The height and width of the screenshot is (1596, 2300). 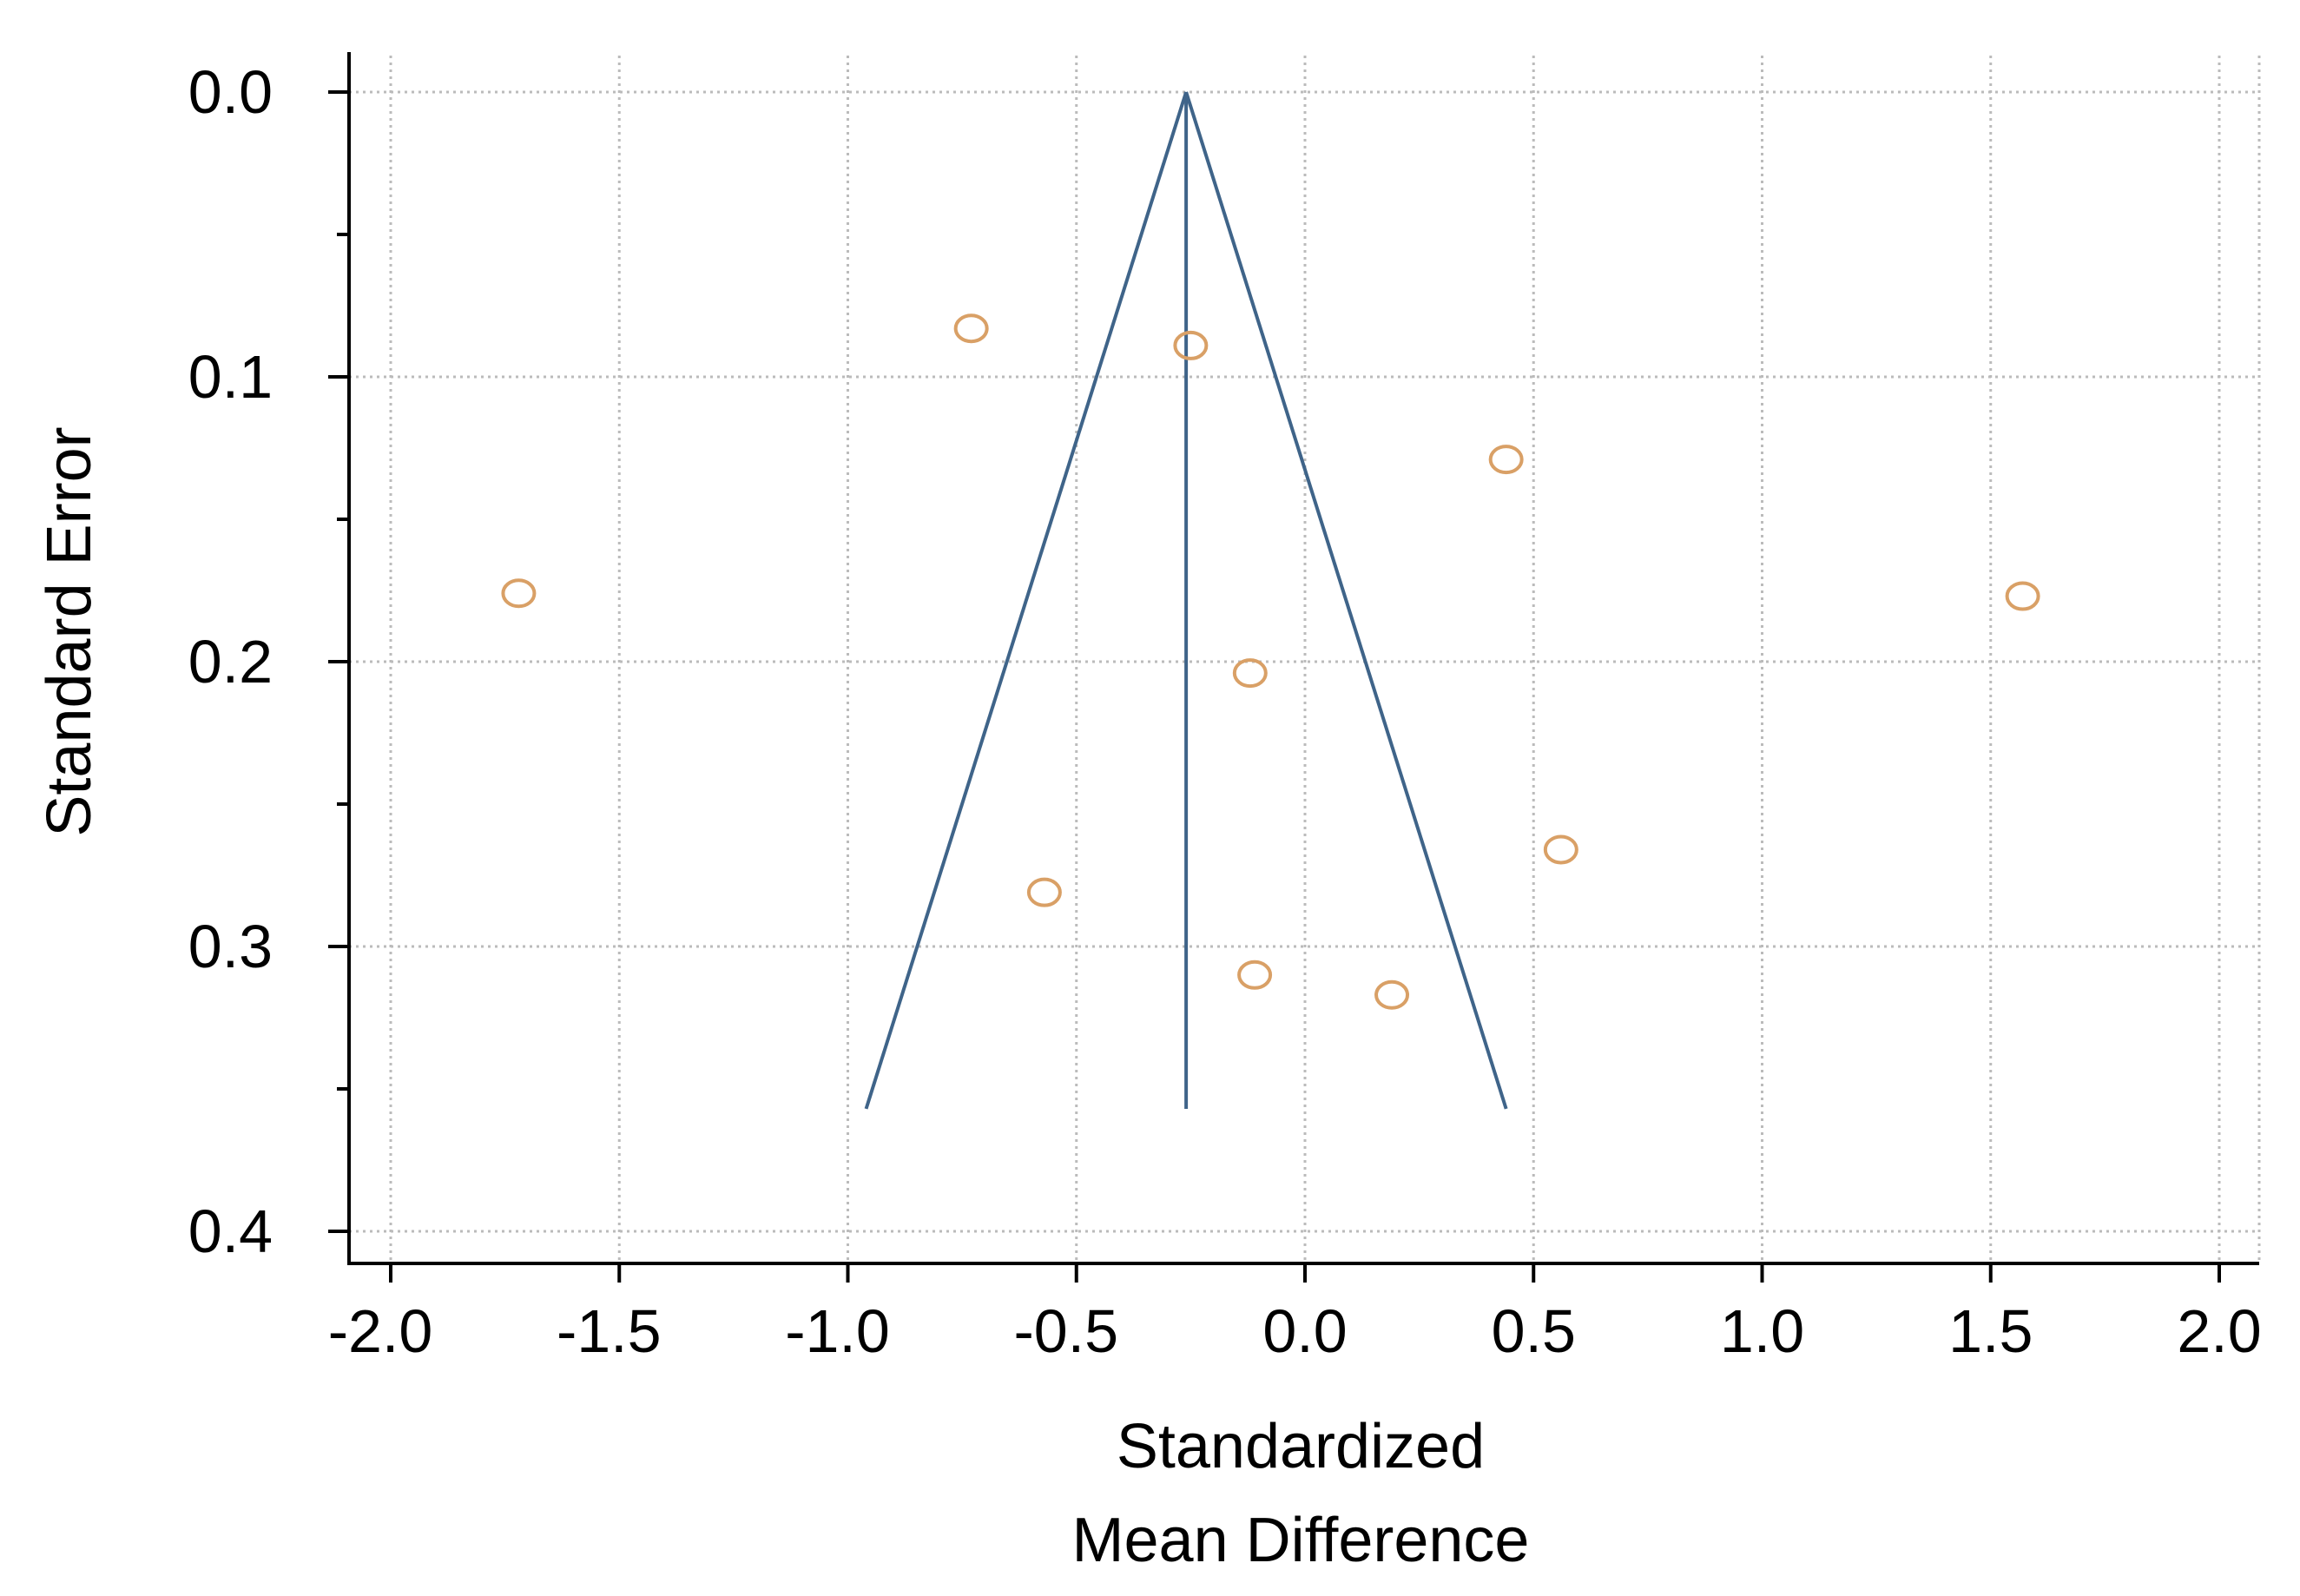 What do you see at coordinates (69, 631) in the screenshot?
I see `y-axis-title: Standard Error` at bounding box center [69, 631].